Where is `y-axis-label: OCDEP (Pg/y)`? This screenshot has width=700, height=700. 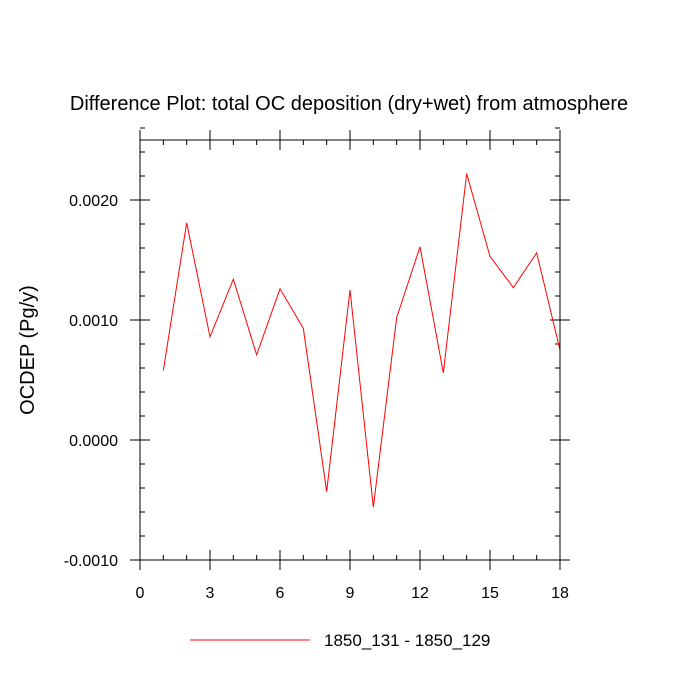
y-axis-label: OCDEP (Pg/y) is located at coordinates (28, 350).